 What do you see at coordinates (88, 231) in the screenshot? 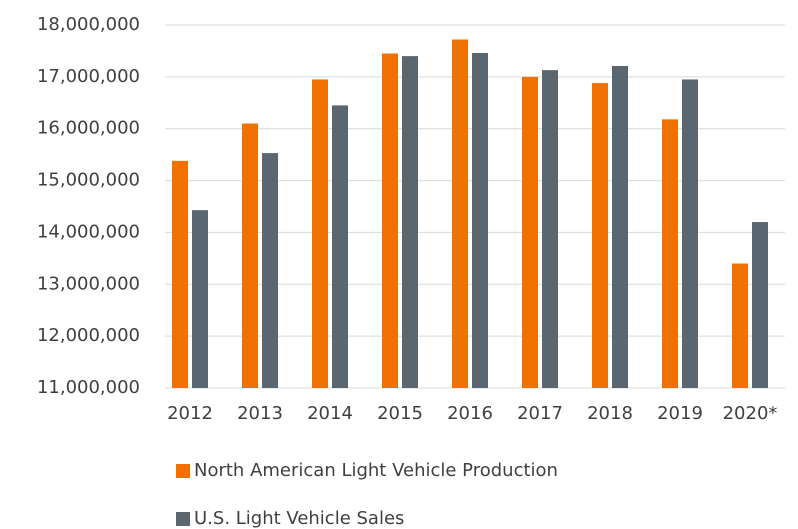
I see `y-tick-label: 14,000,000` at bounding box center [88, 231].